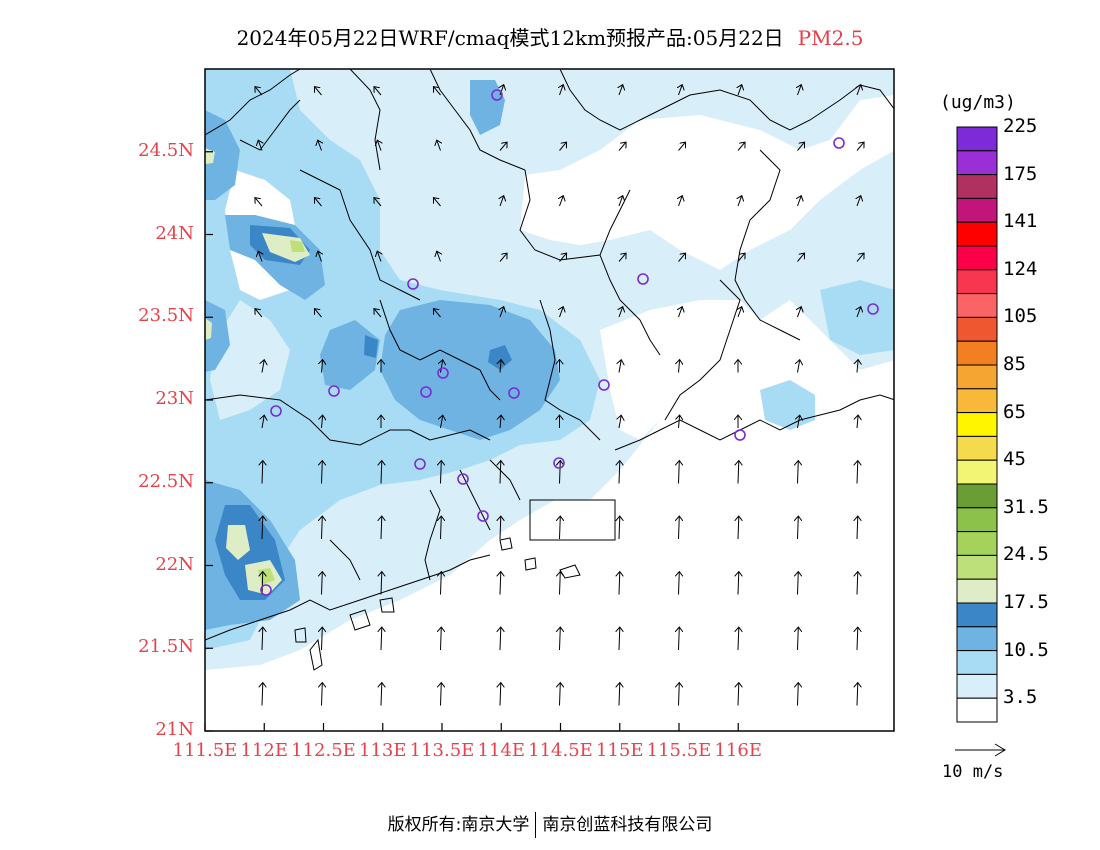 The width and height of the screenshot is (1100, 850). I want to click on wind-reference-label: 10 m/s, so click(973, 772).